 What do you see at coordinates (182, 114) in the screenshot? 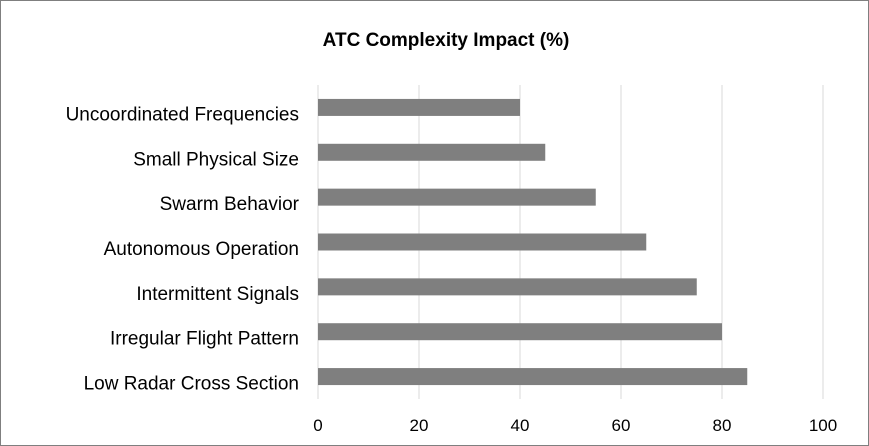
I see `category-label: Uncoordinated Frequencies` at bounding box center [182, 114].